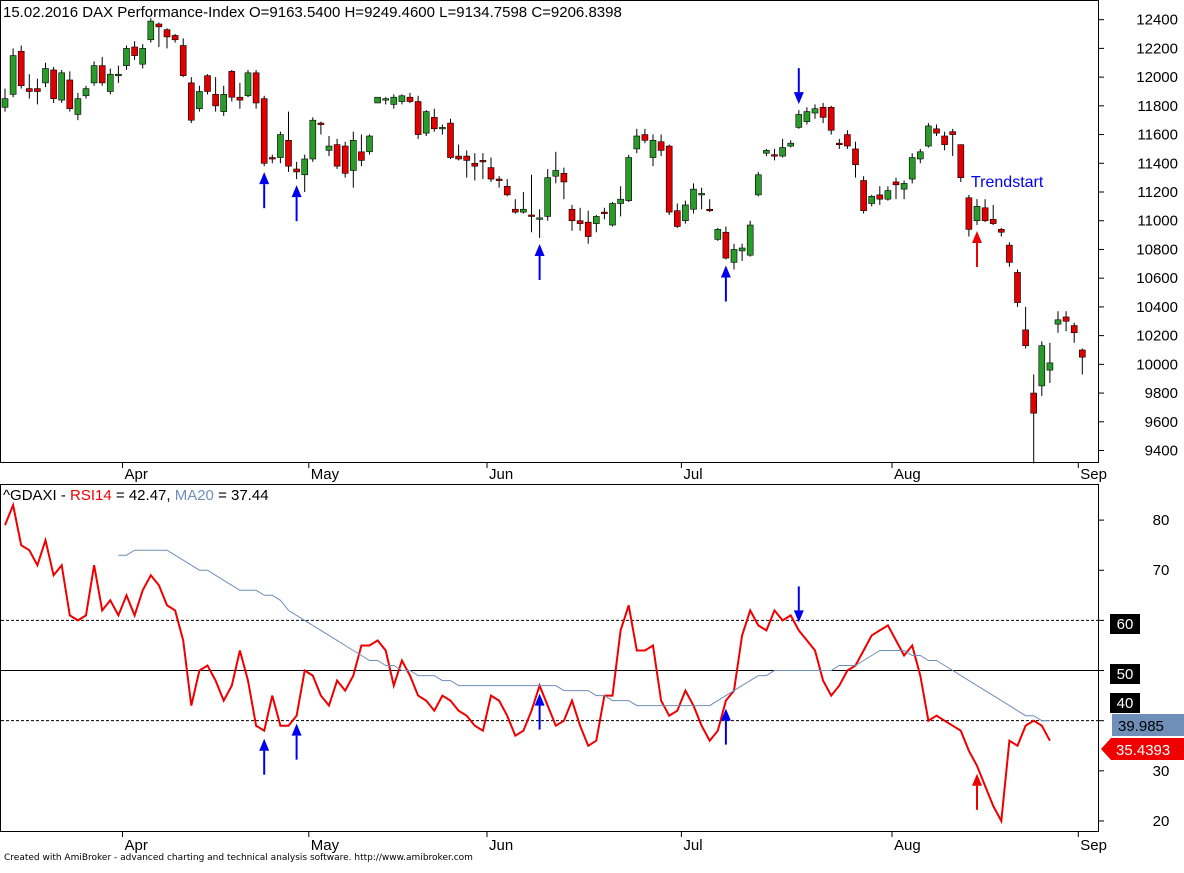 The height and width of the screenshot is (873, 1184). What do you see at coordinates (296, 729) in the screenshot?
I see `rsi-signal-arrow-1-head` at bounding box center [296, 729].